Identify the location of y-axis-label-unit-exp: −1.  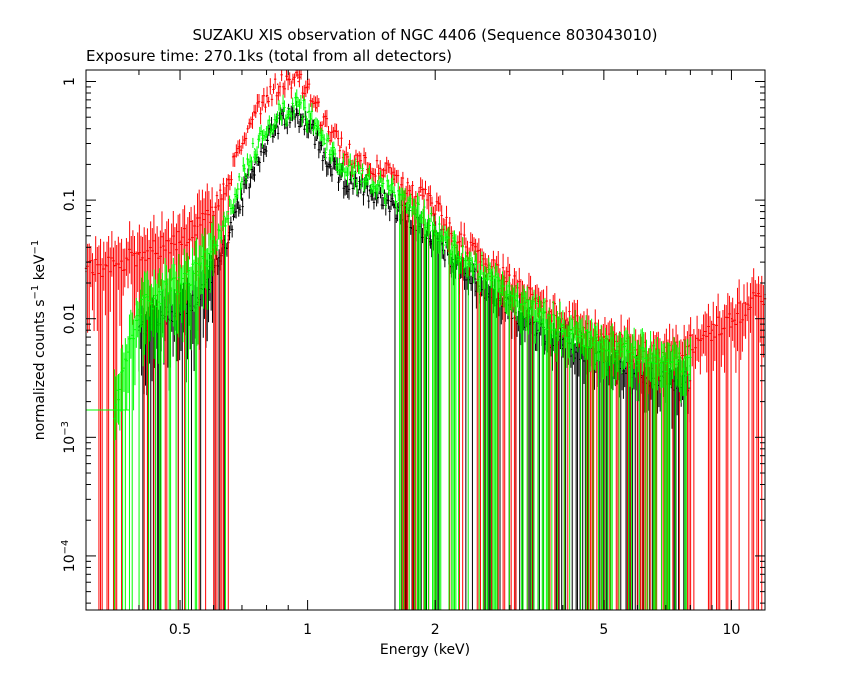
(35, 247).